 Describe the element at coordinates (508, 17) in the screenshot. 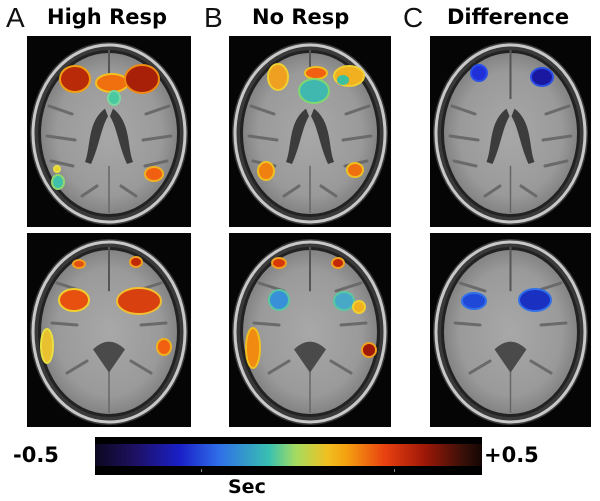

I see `panel-title-difference: Difference` at that location.